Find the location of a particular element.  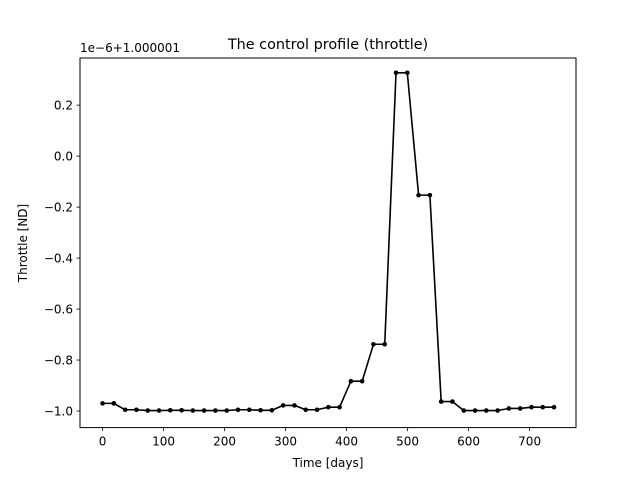

x-tick-label: 300 is located at coordinates (285, 442).